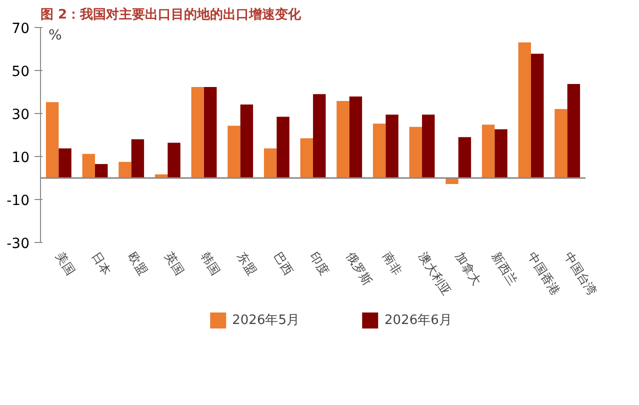 The image size is (639, 405). I want to click on legend-label: 2026年5月, so click(266, 320).